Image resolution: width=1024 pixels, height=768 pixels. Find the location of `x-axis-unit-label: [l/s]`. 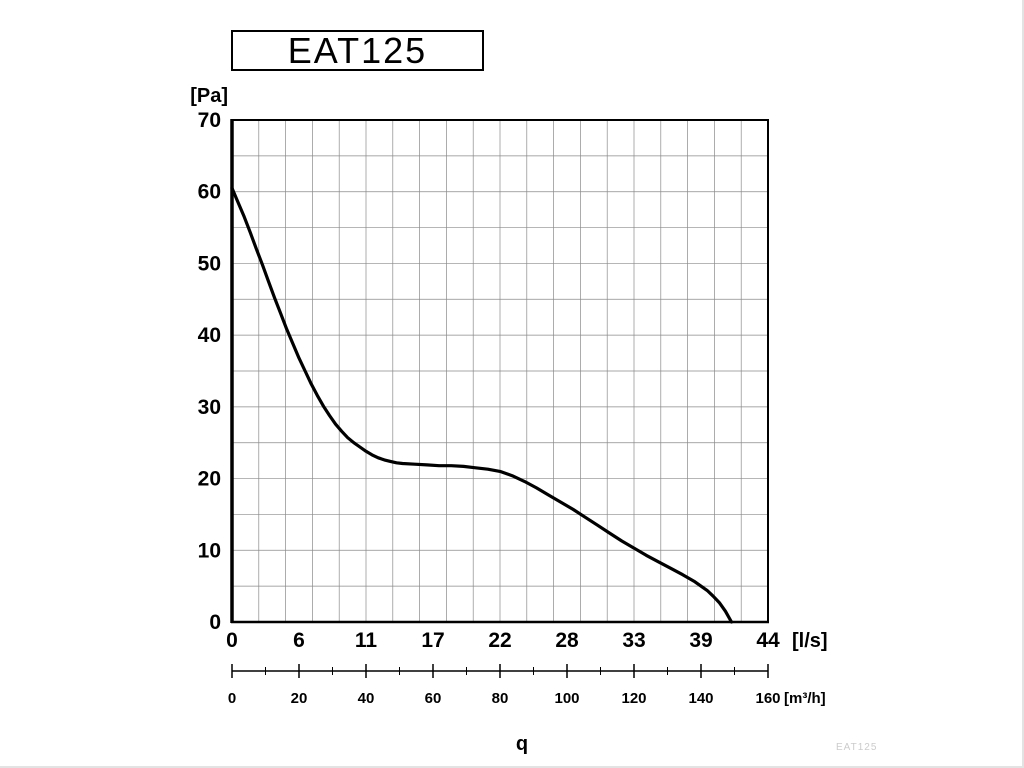

x-axis-unit-label: [l/s] is located at coordinates (810, 641).